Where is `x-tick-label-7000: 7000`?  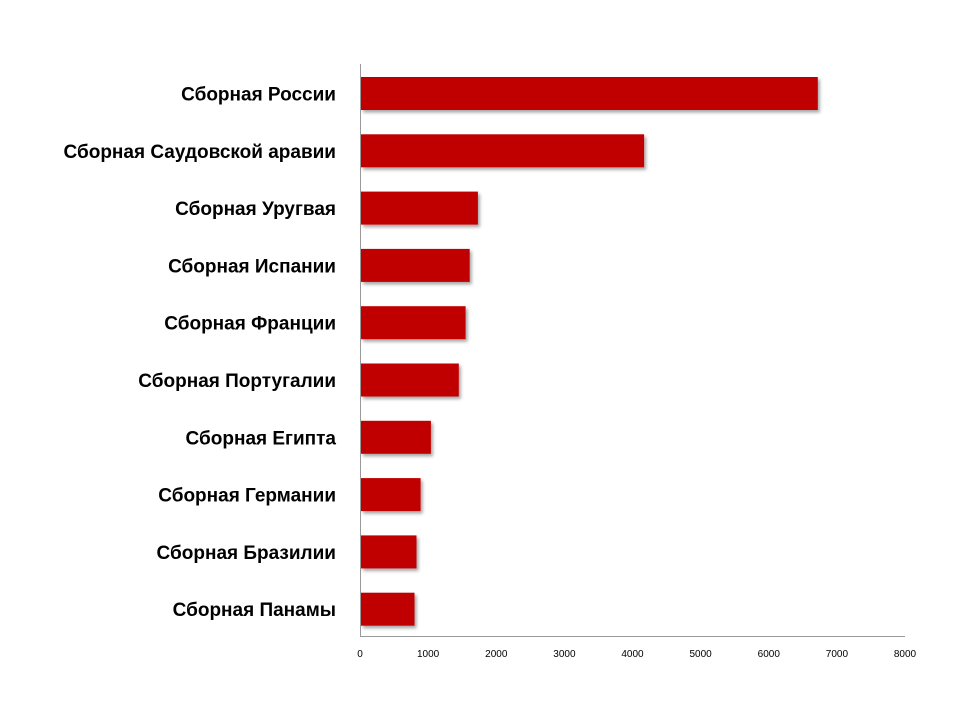
x-tick-label-7000: 7000 is located at coordinates (837, 654).